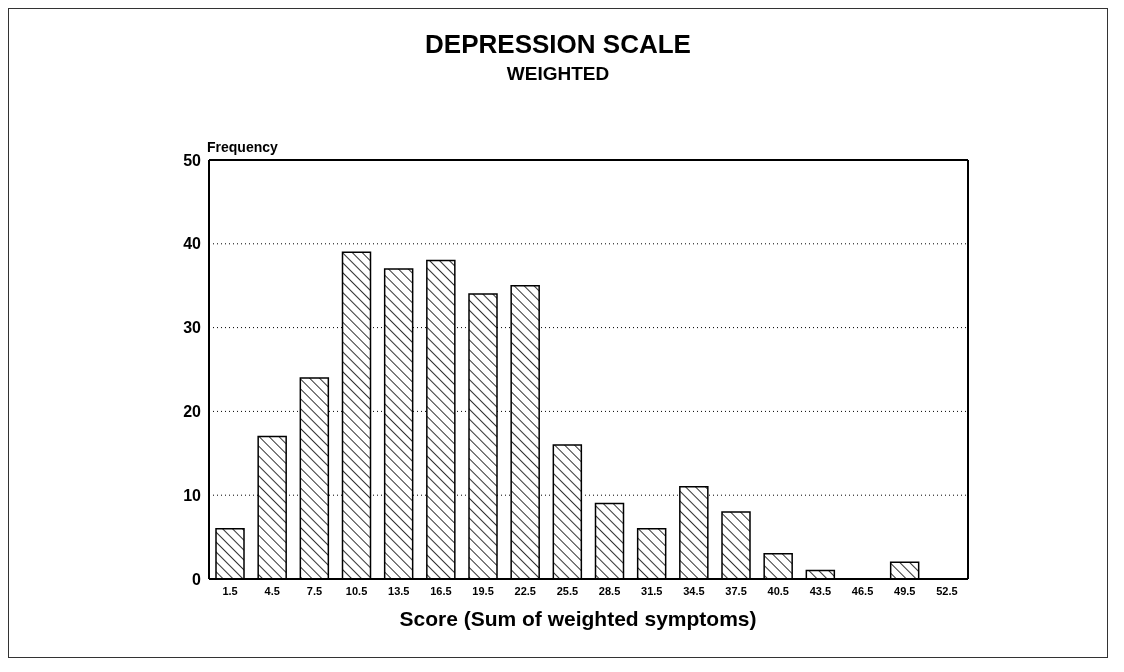 The image size is (1124, 672). I want to click on x-tick-label: 40.5, so click(778, 590).